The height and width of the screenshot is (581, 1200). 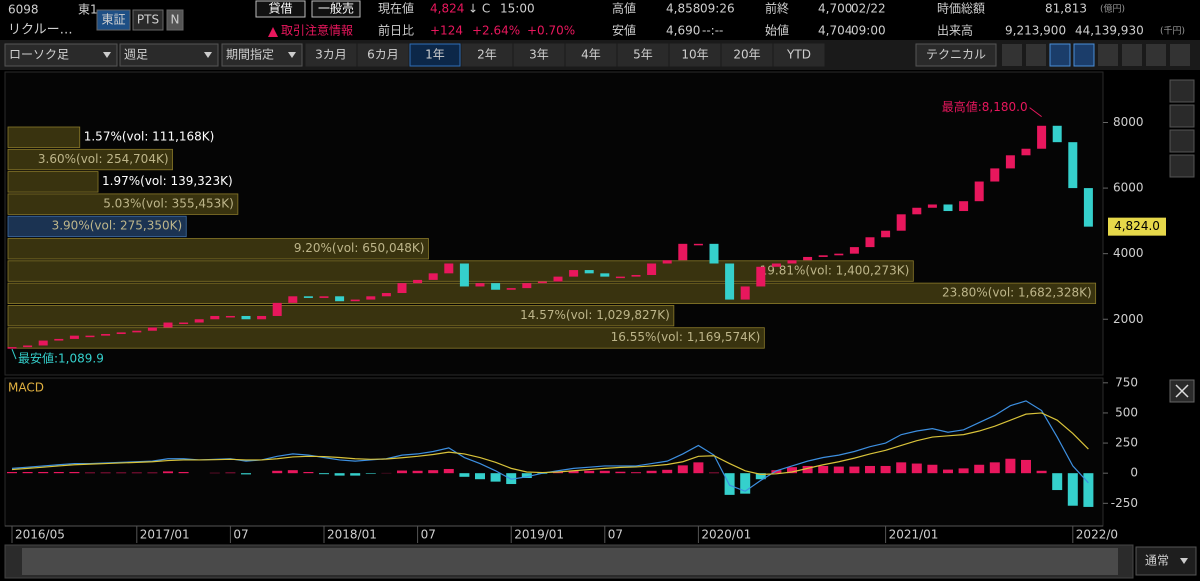 I want to click on order-button-label: 貸借, so click(x=280, y=8).